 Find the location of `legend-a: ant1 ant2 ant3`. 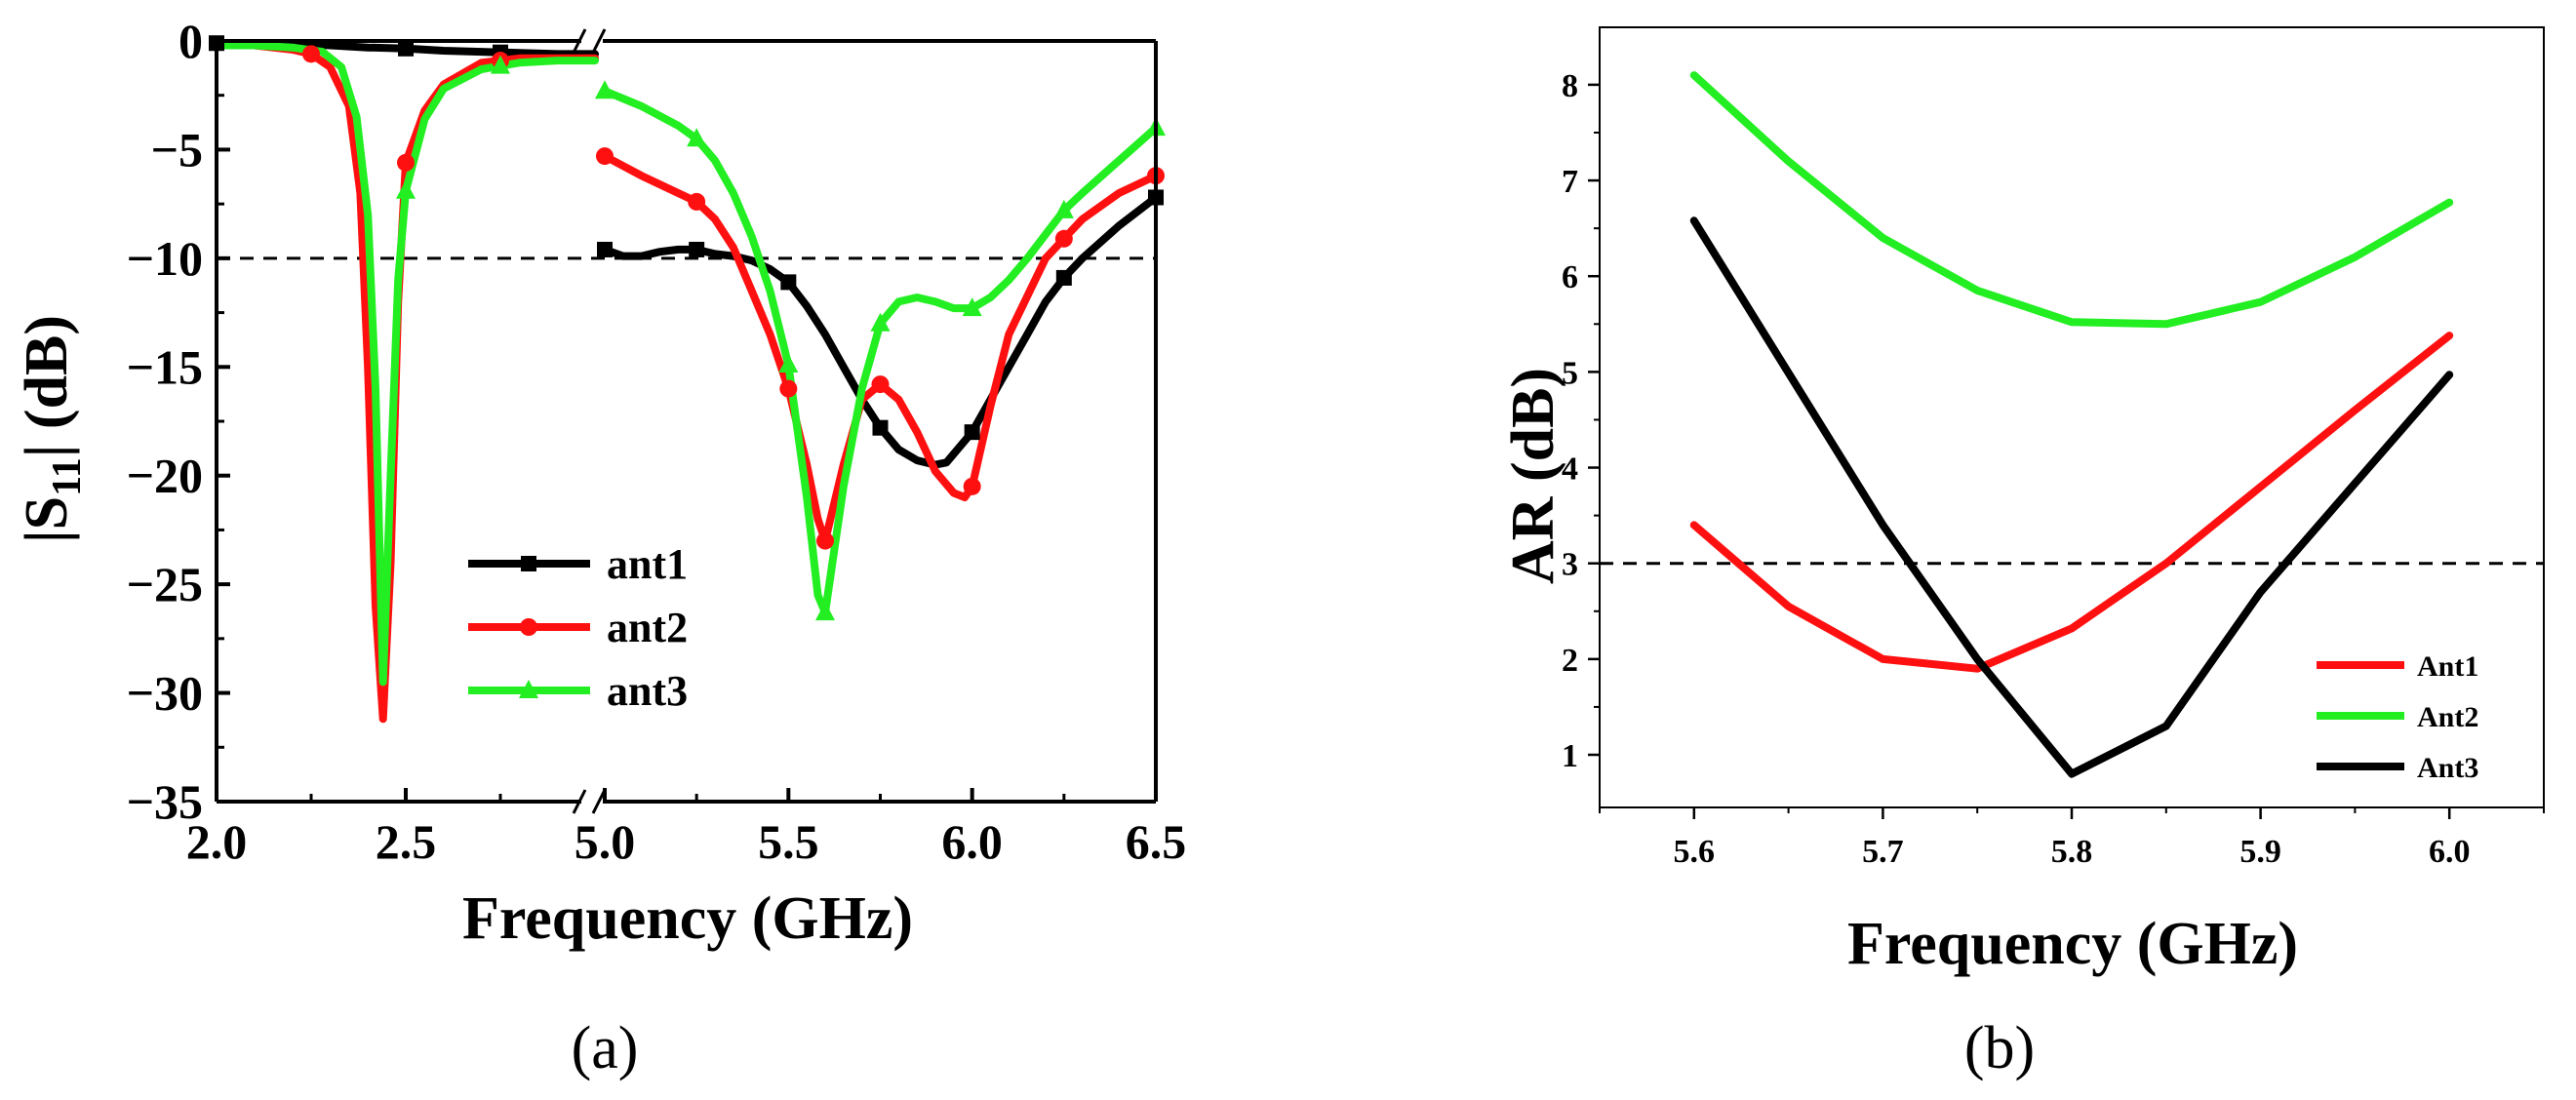

legend-a: ant1 ant2 ant3 is located at coordinates (578, 627).